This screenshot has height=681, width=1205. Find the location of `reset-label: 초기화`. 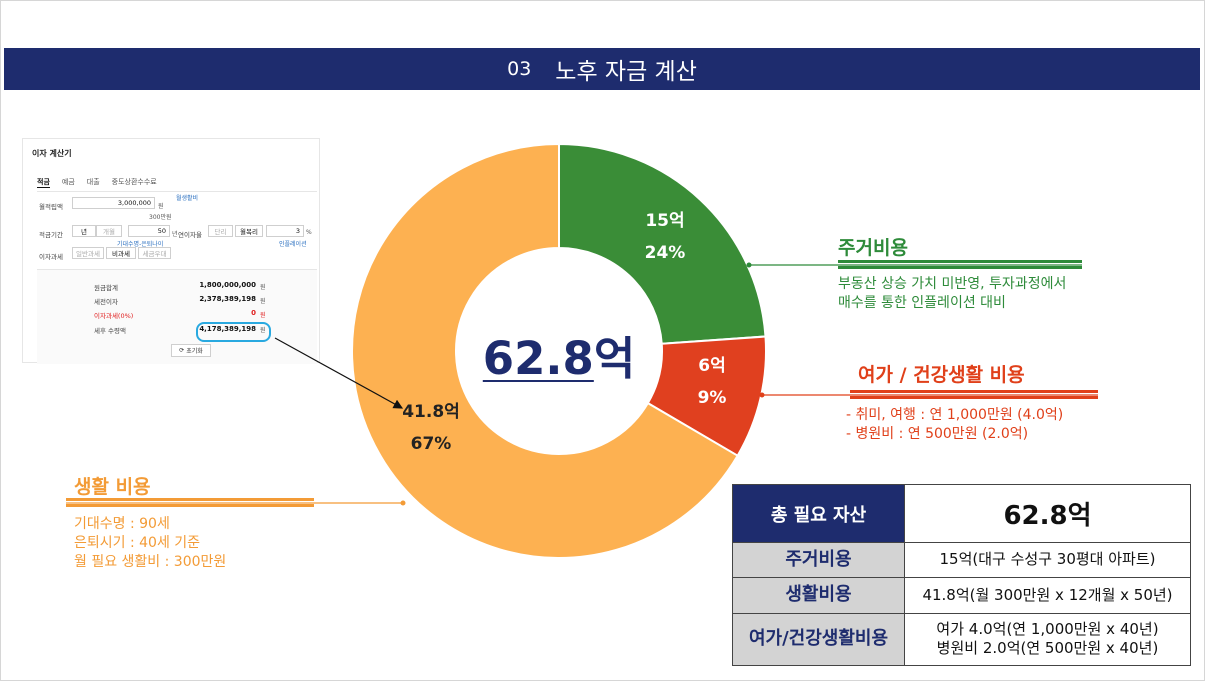

reset-label: 초기화 is located at coordinates (194, 351).